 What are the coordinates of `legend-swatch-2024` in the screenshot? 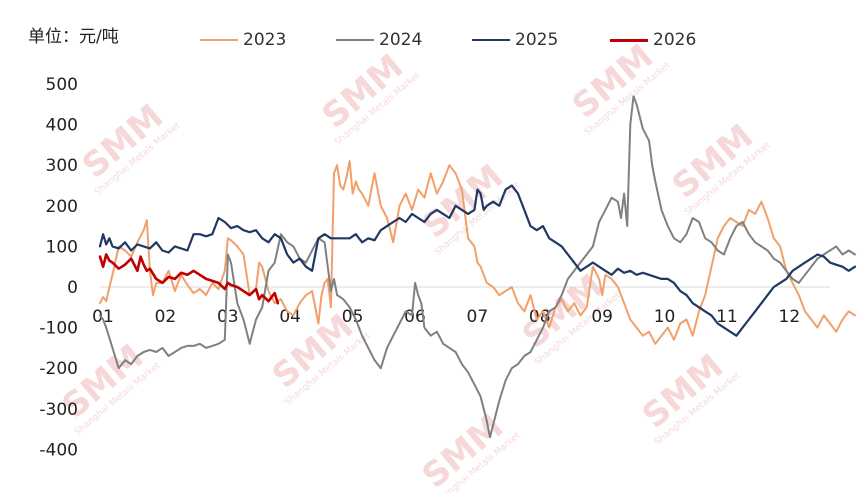 It's located at (355, 40).